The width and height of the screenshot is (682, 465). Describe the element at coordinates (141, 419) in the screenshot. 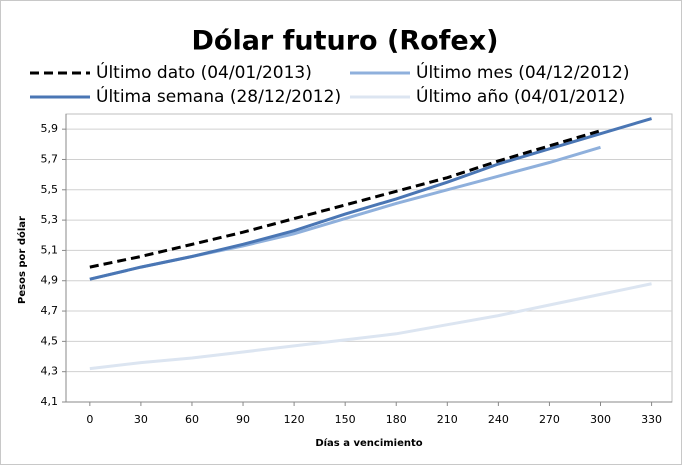

I see `x-tick-label: 30` at that location.